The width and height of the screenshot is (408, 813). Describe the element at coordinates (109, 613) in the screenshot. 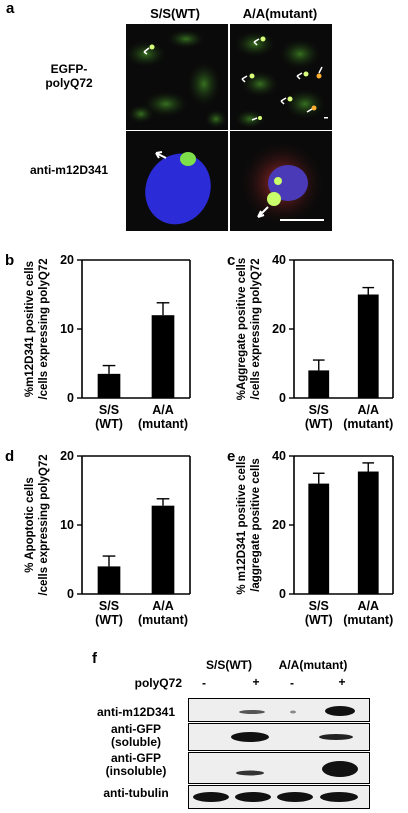

I see `chart-d-category-0: S/S (WT)` at that location.